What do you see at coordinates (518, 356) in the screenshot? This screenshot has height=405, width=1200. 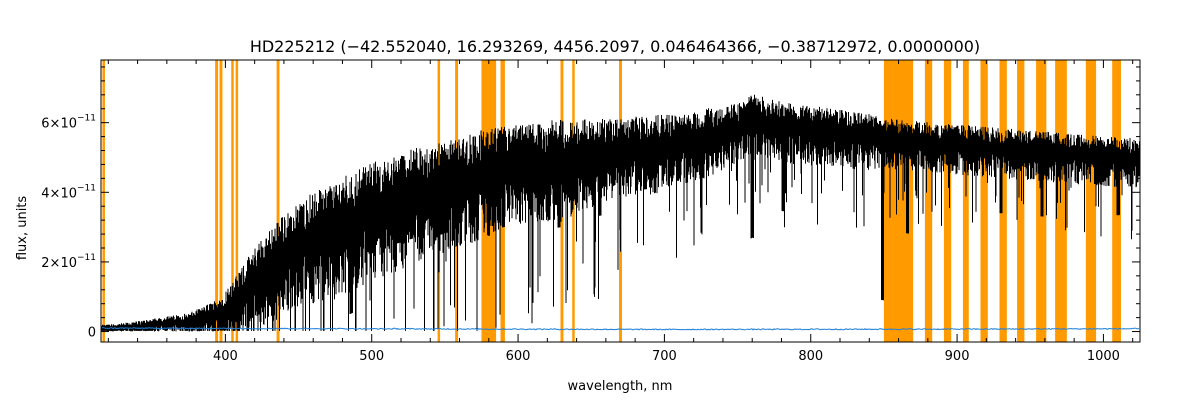 I see `x-tick-label: 600` at bounding box center [518, 356].